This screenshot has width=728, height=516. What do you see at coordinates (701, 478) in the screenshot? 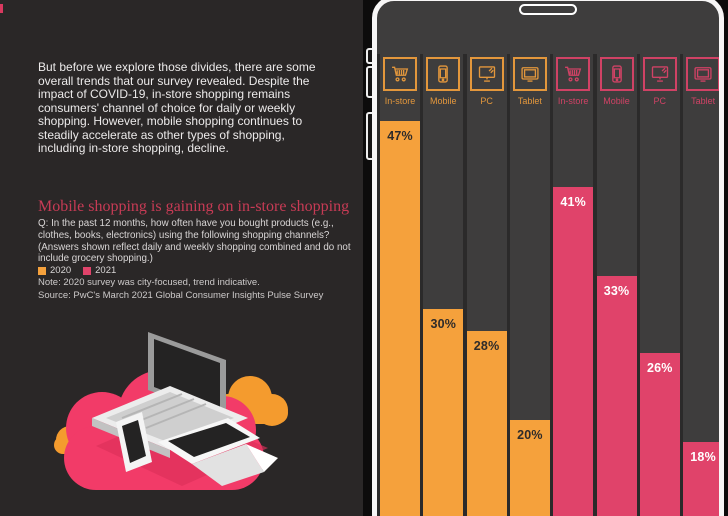
I see `bar-2021-tablet: 18%` at bounding box center [701, 478].